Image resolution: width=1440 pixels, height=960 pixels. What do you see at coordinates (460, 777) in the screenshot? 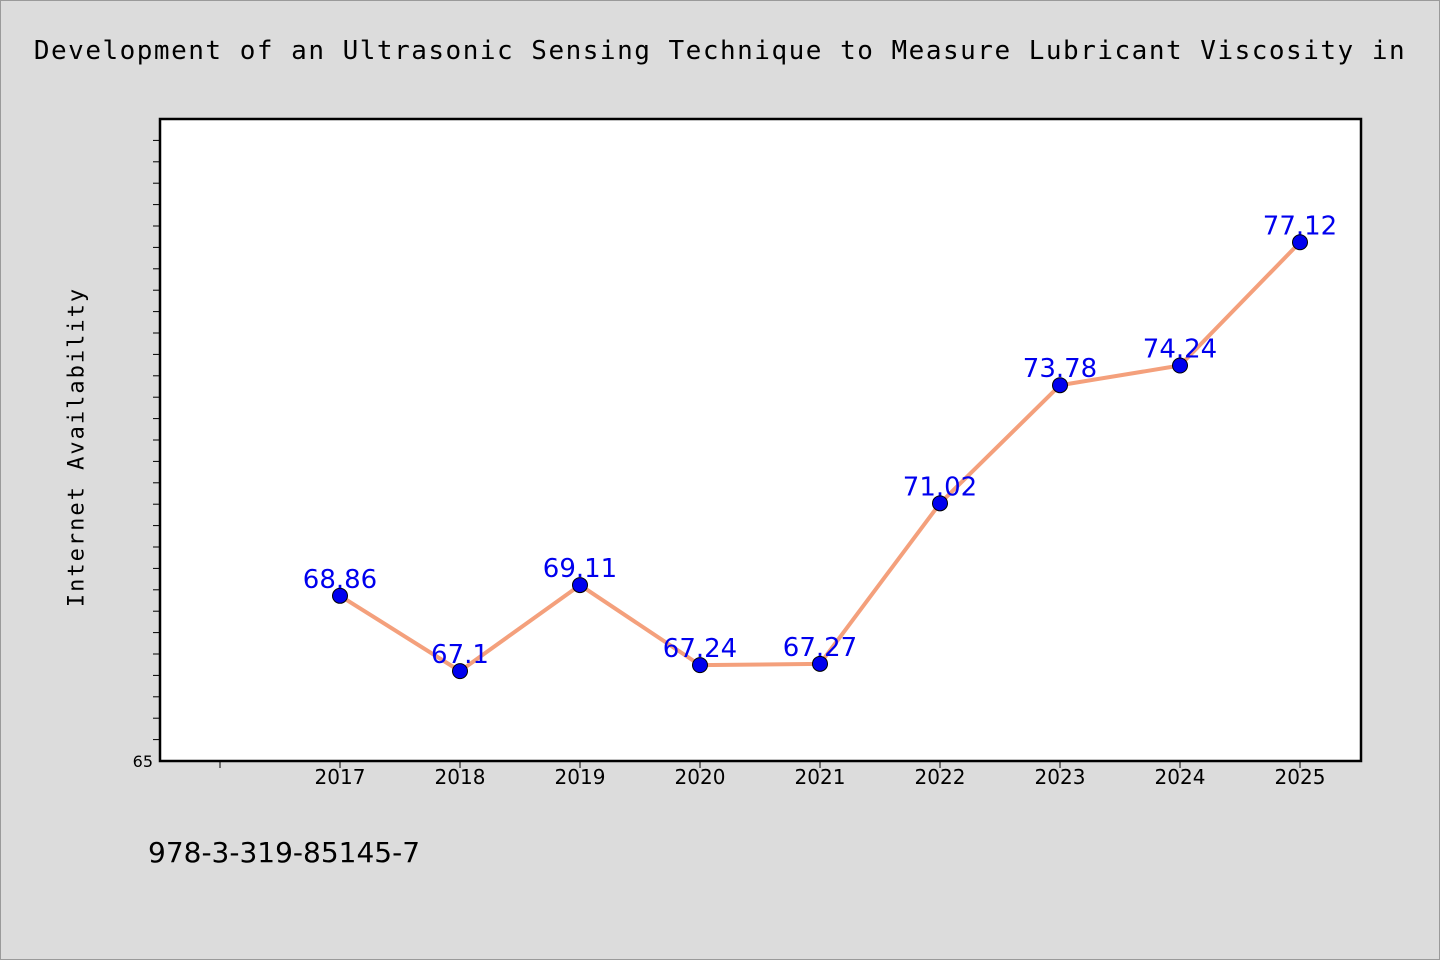
I see `x-tick-label: 2018` at bounding box center [460, 777].